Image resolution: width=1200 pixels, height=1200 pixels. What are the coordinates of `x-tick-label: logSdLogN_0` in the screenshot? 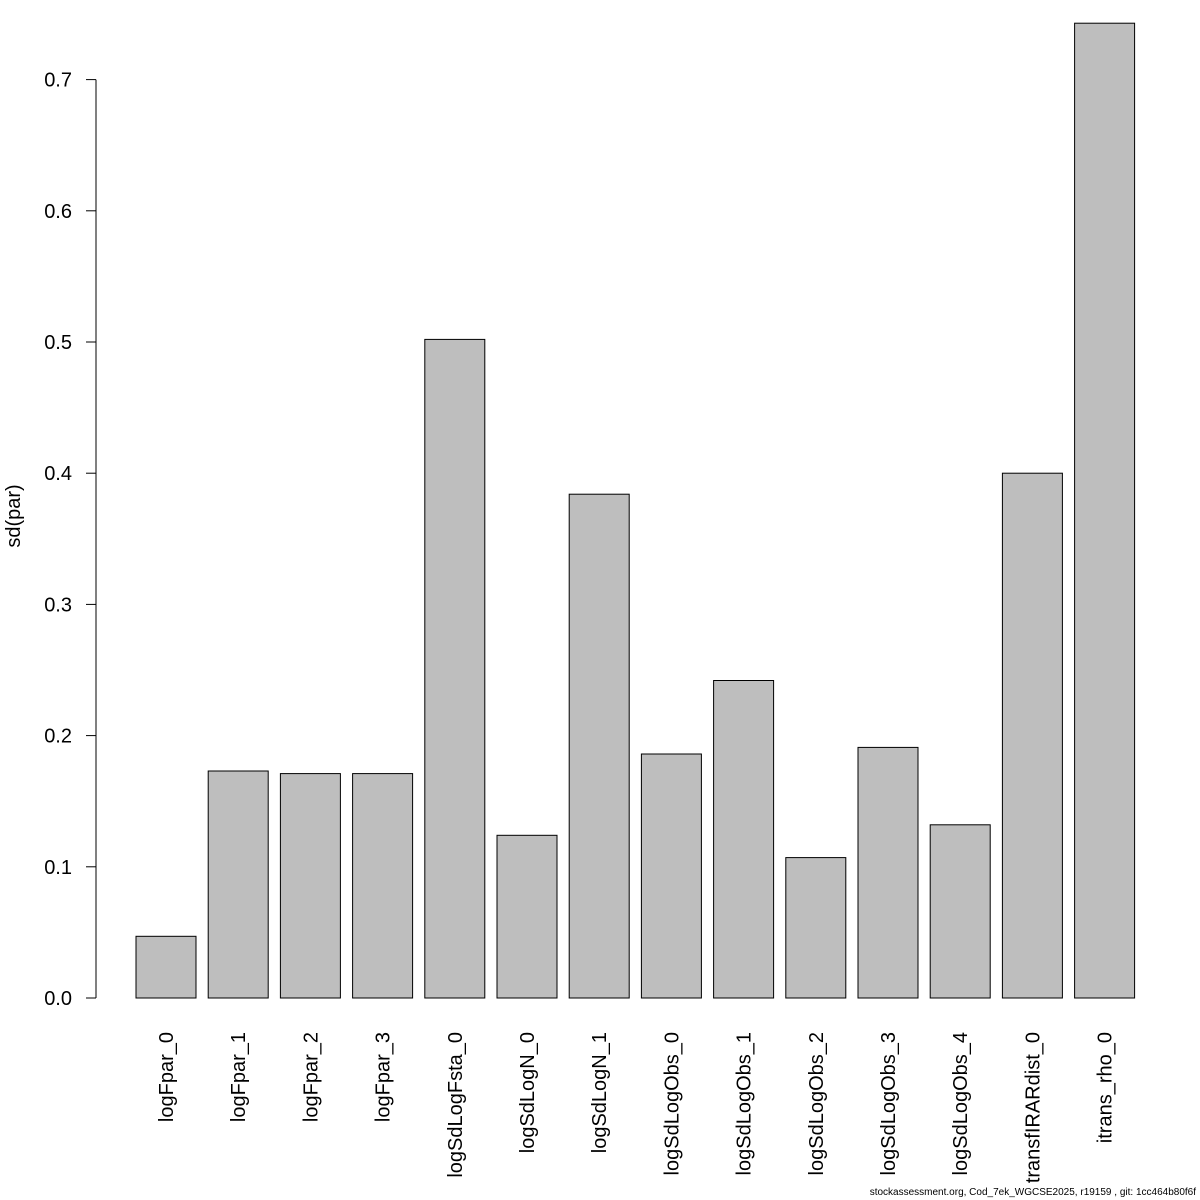 It's located at (528, 1092).